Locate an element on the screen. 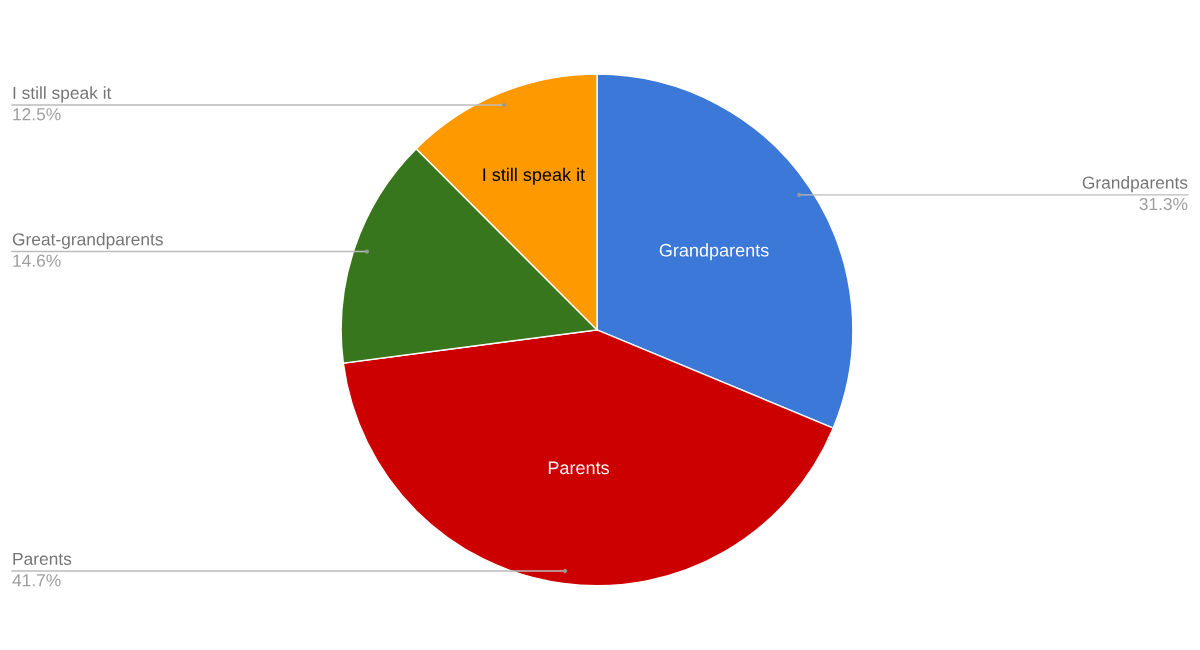 This screenshot has height=650, width=1200. data-label: 14.6% is located at coordinates (37, 260).